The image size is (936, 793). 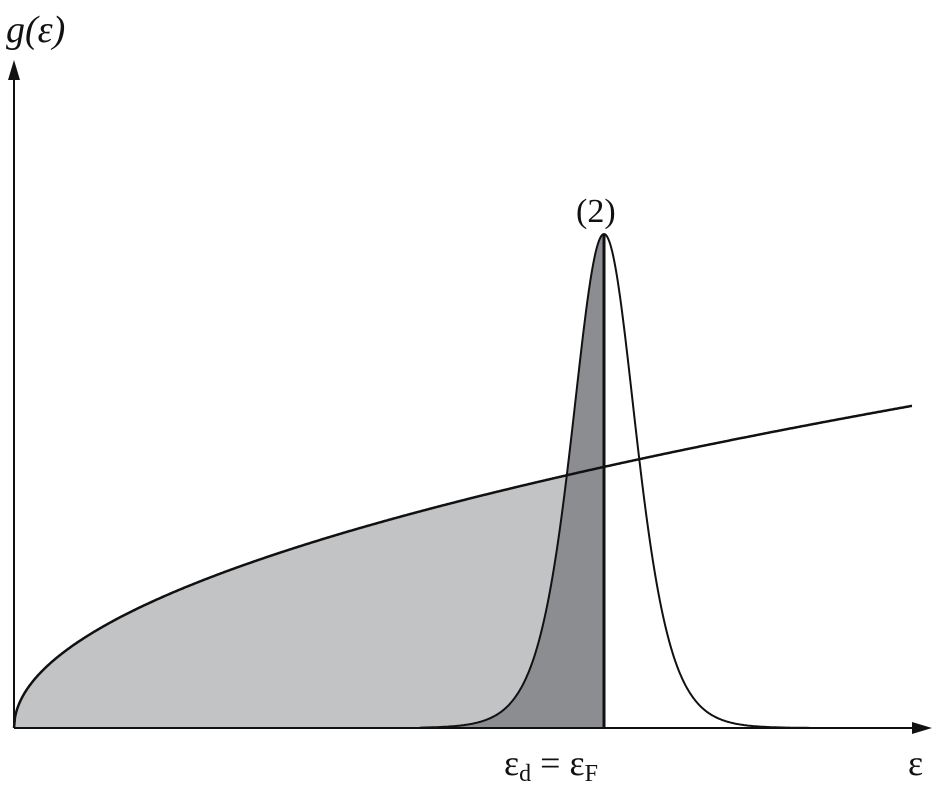 I want to click on peak-filled-area, so click(x=512, y=481).